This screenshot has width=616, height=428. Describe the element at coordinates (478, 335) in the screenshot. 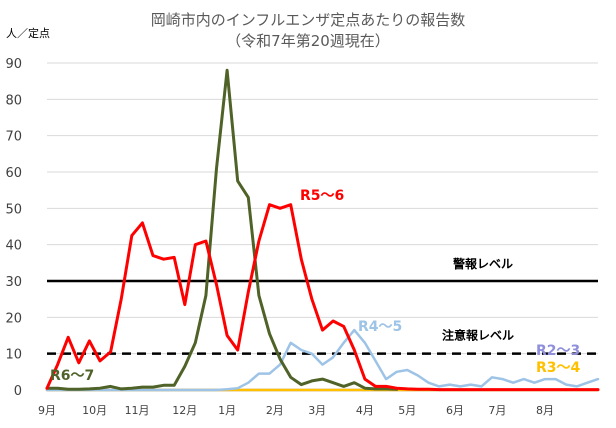

I see `reference-line-label-1: 注意報レベル` at that location.